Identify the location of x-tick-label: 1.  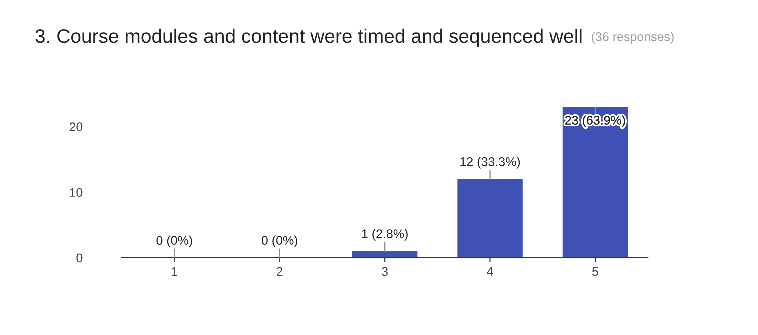
(175, 271).